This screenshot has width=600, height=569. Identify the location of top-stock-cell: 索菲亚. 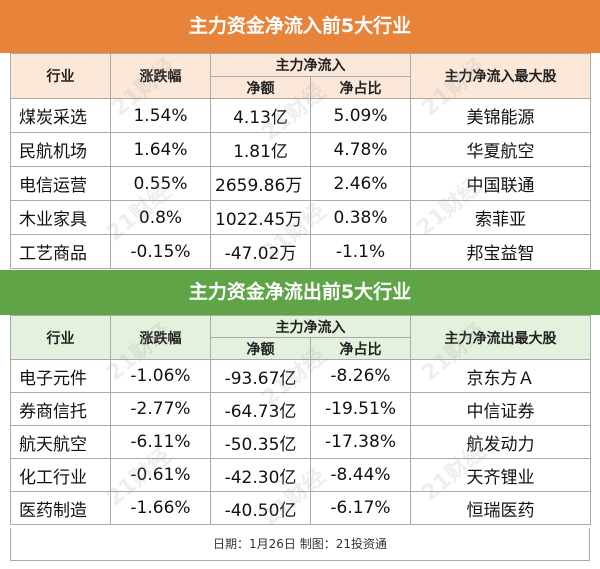
(500, 217).